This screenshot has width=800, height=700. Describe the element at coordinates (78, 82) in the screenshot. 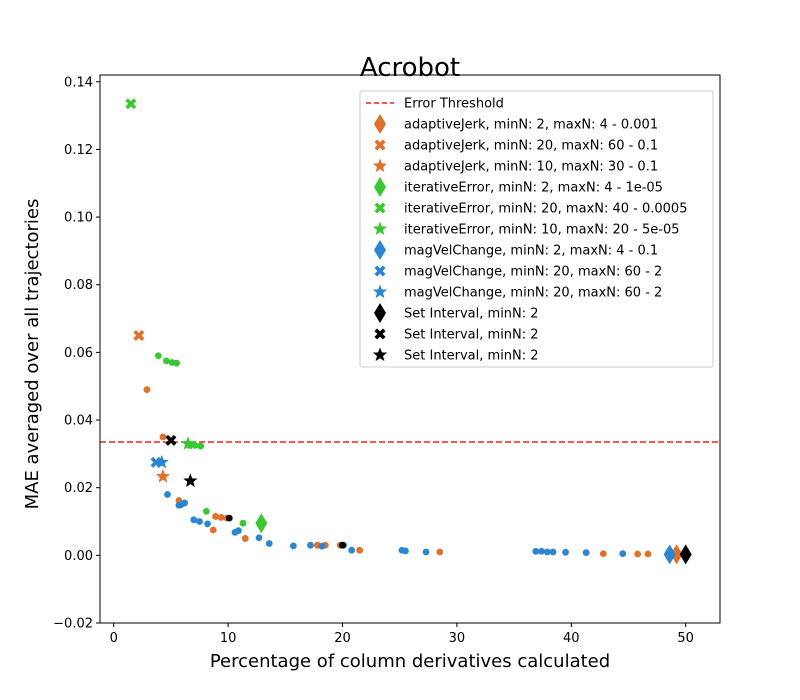

I see `y-tick-label: 0.14` at that location.